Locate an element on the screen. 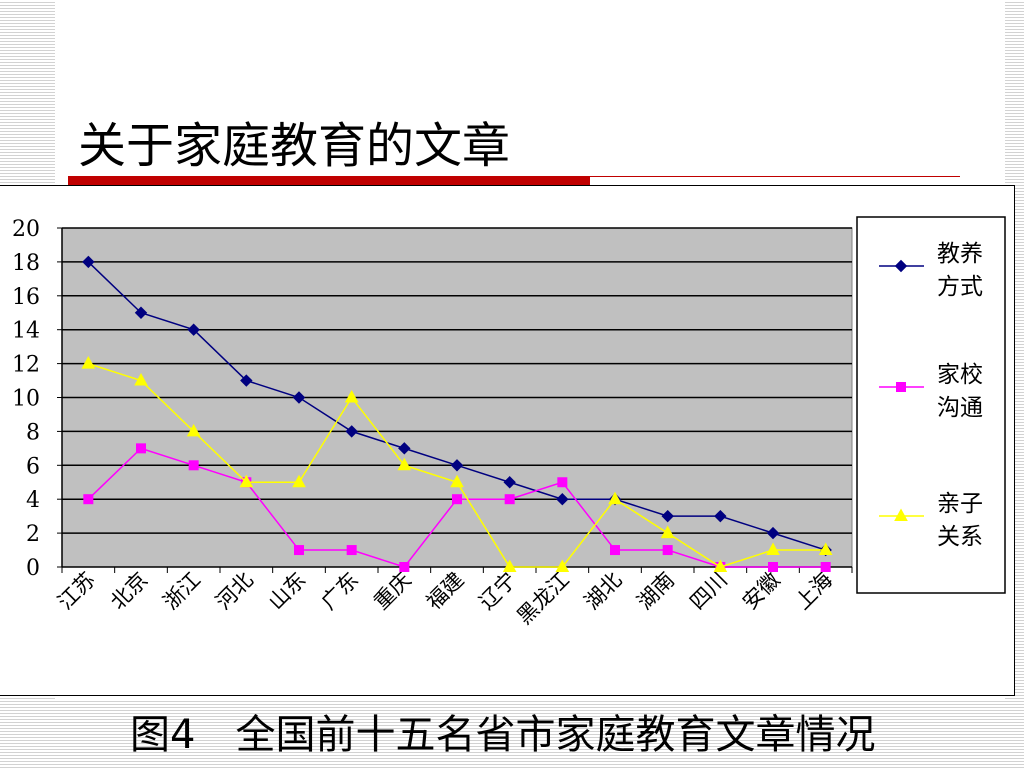 The image size is (1024, 768). x-tick-label: 安徽 is located at coordinates (761, 591).